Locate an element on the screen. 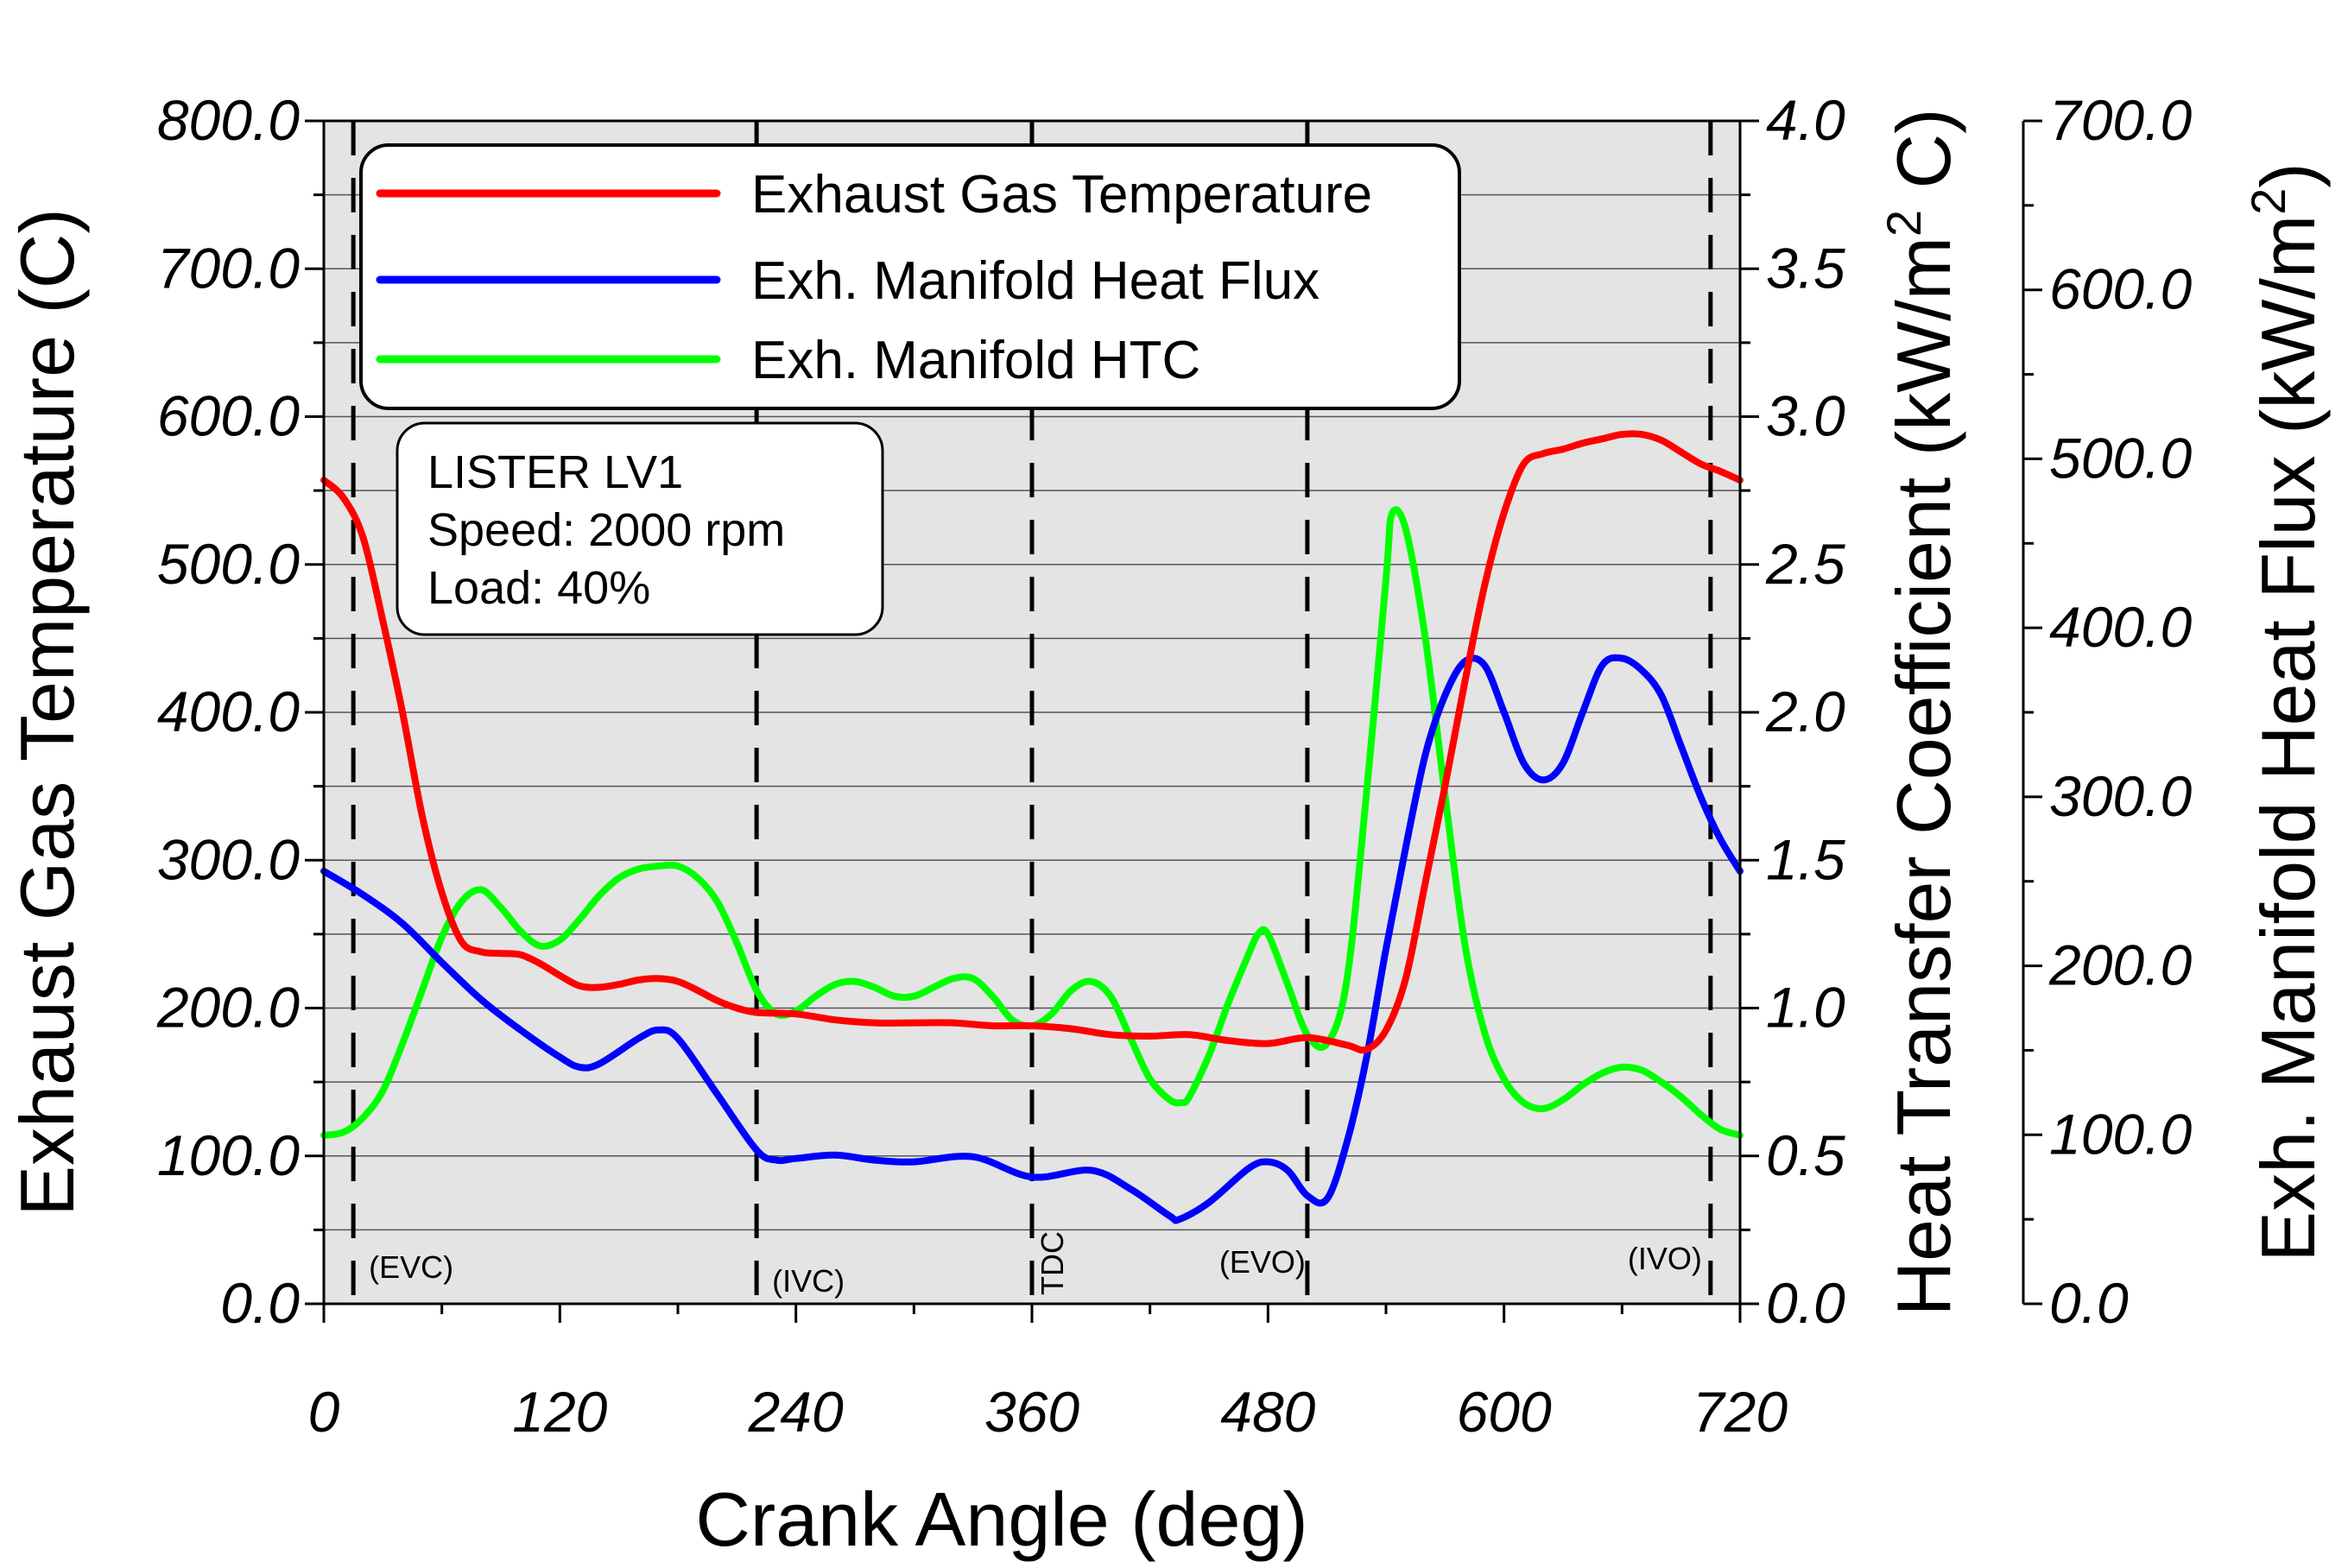 This screenshot has height=1568, width=2348. htc-axis-tick-label: 0.0 is located at coordinates (1805, 1303).